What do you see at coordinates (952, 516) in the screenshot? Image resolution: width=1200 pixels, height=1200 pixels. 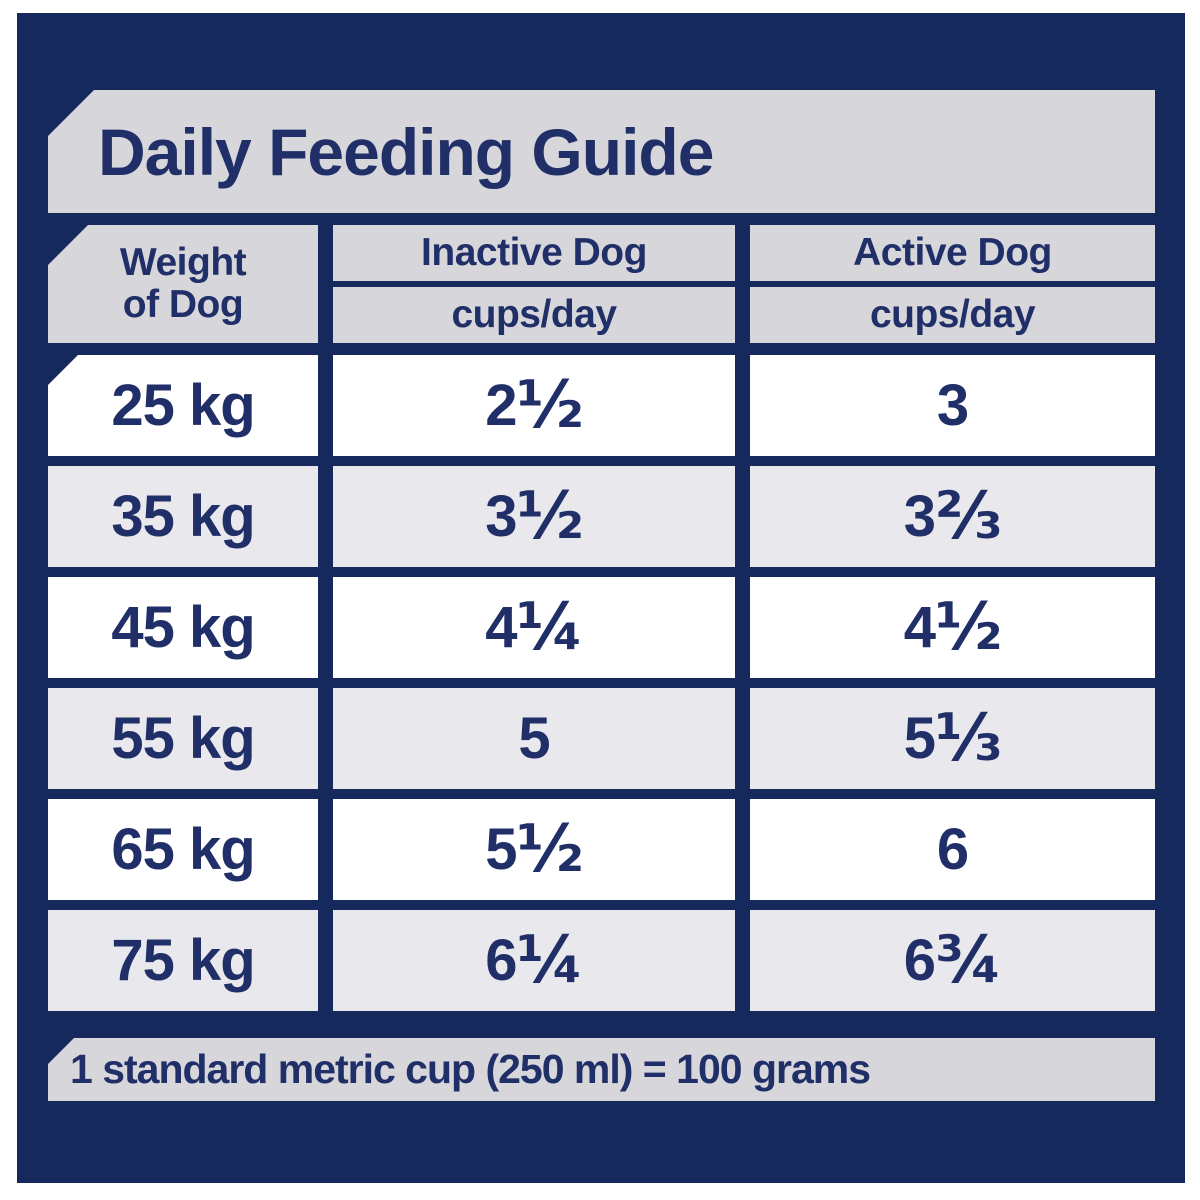 I see `active-cell: 3 ⅔` at bounding box center [952, 516].